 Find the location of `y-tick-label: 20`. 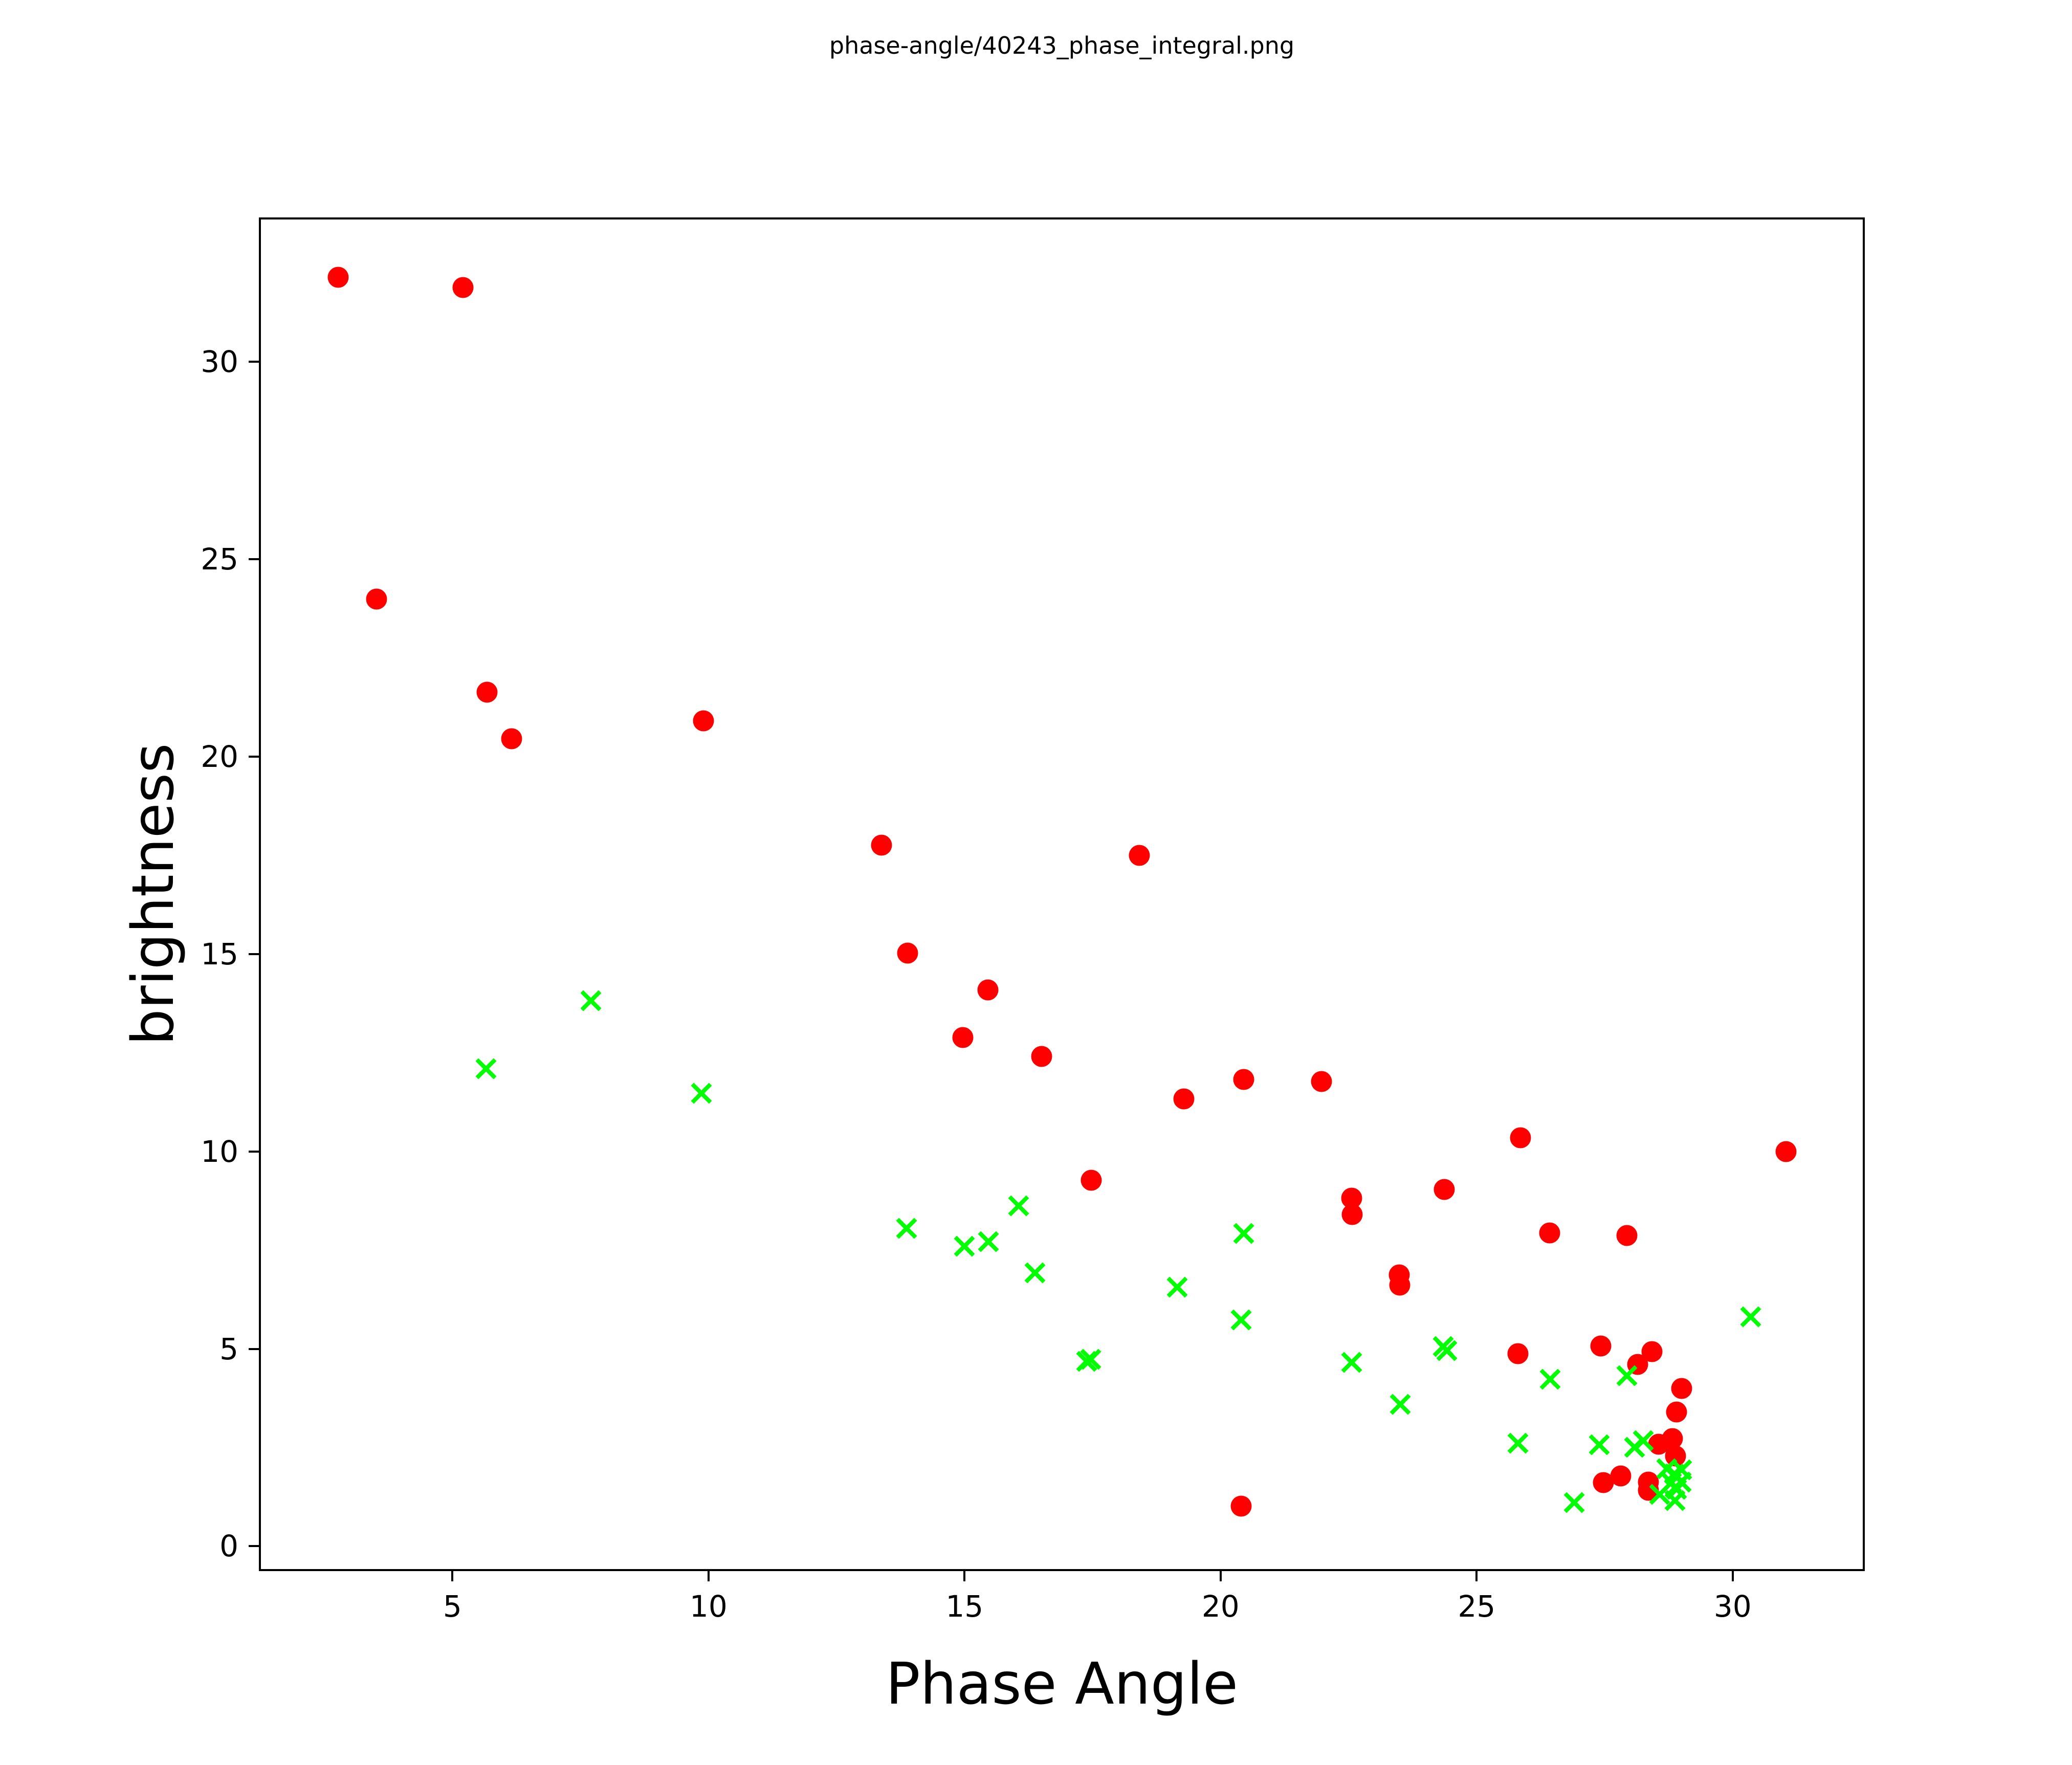

y-tick-label: 20 is located at coordinates (219, 757).